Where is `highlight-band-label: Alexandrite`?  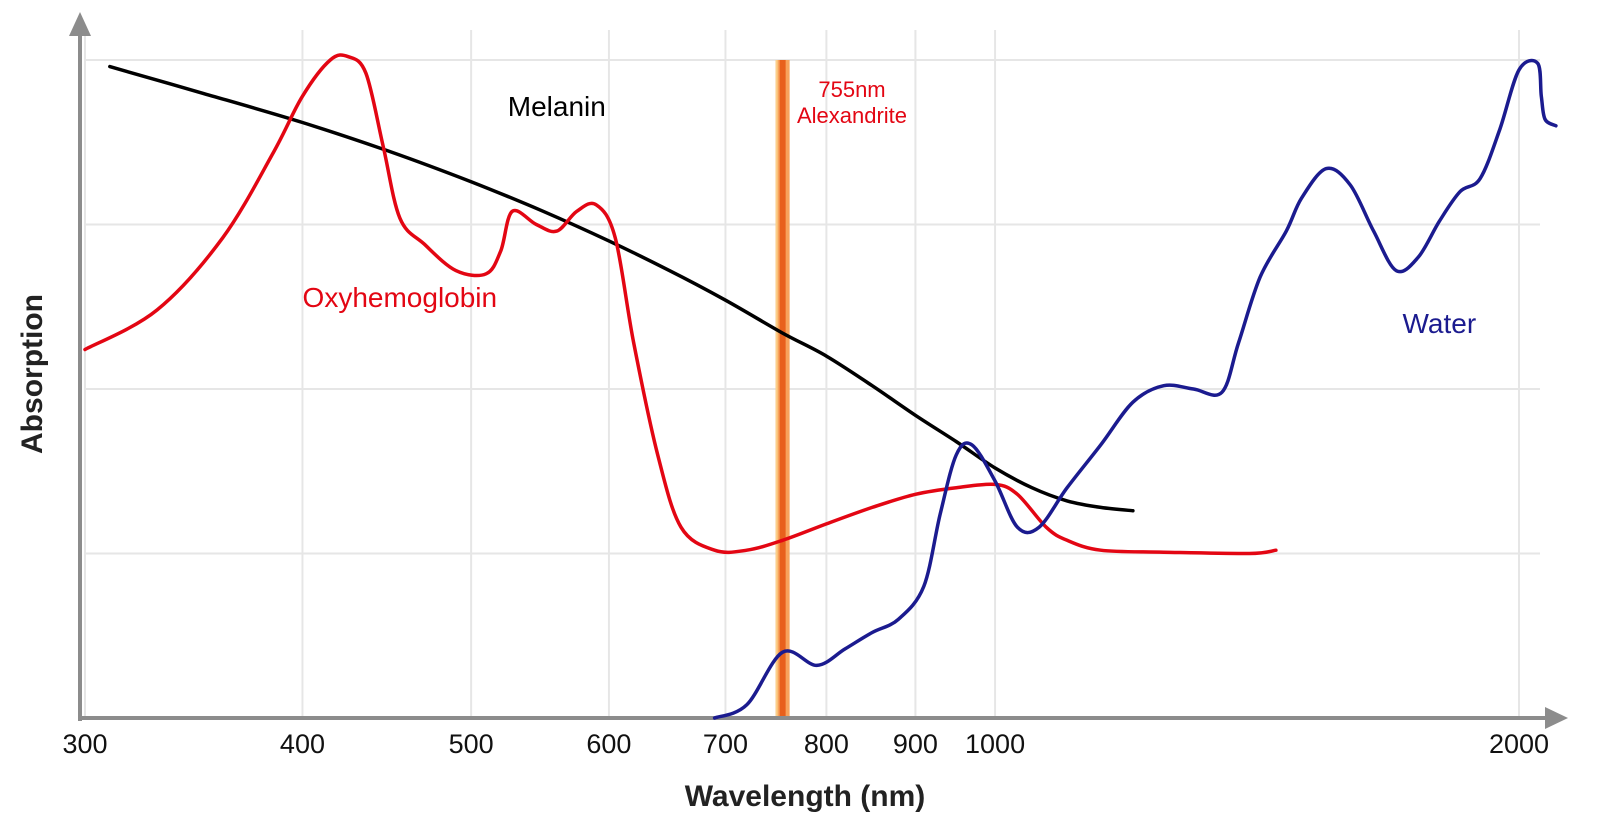 highlight-band-label: Alexandrite is located at coordinates (852, 115).